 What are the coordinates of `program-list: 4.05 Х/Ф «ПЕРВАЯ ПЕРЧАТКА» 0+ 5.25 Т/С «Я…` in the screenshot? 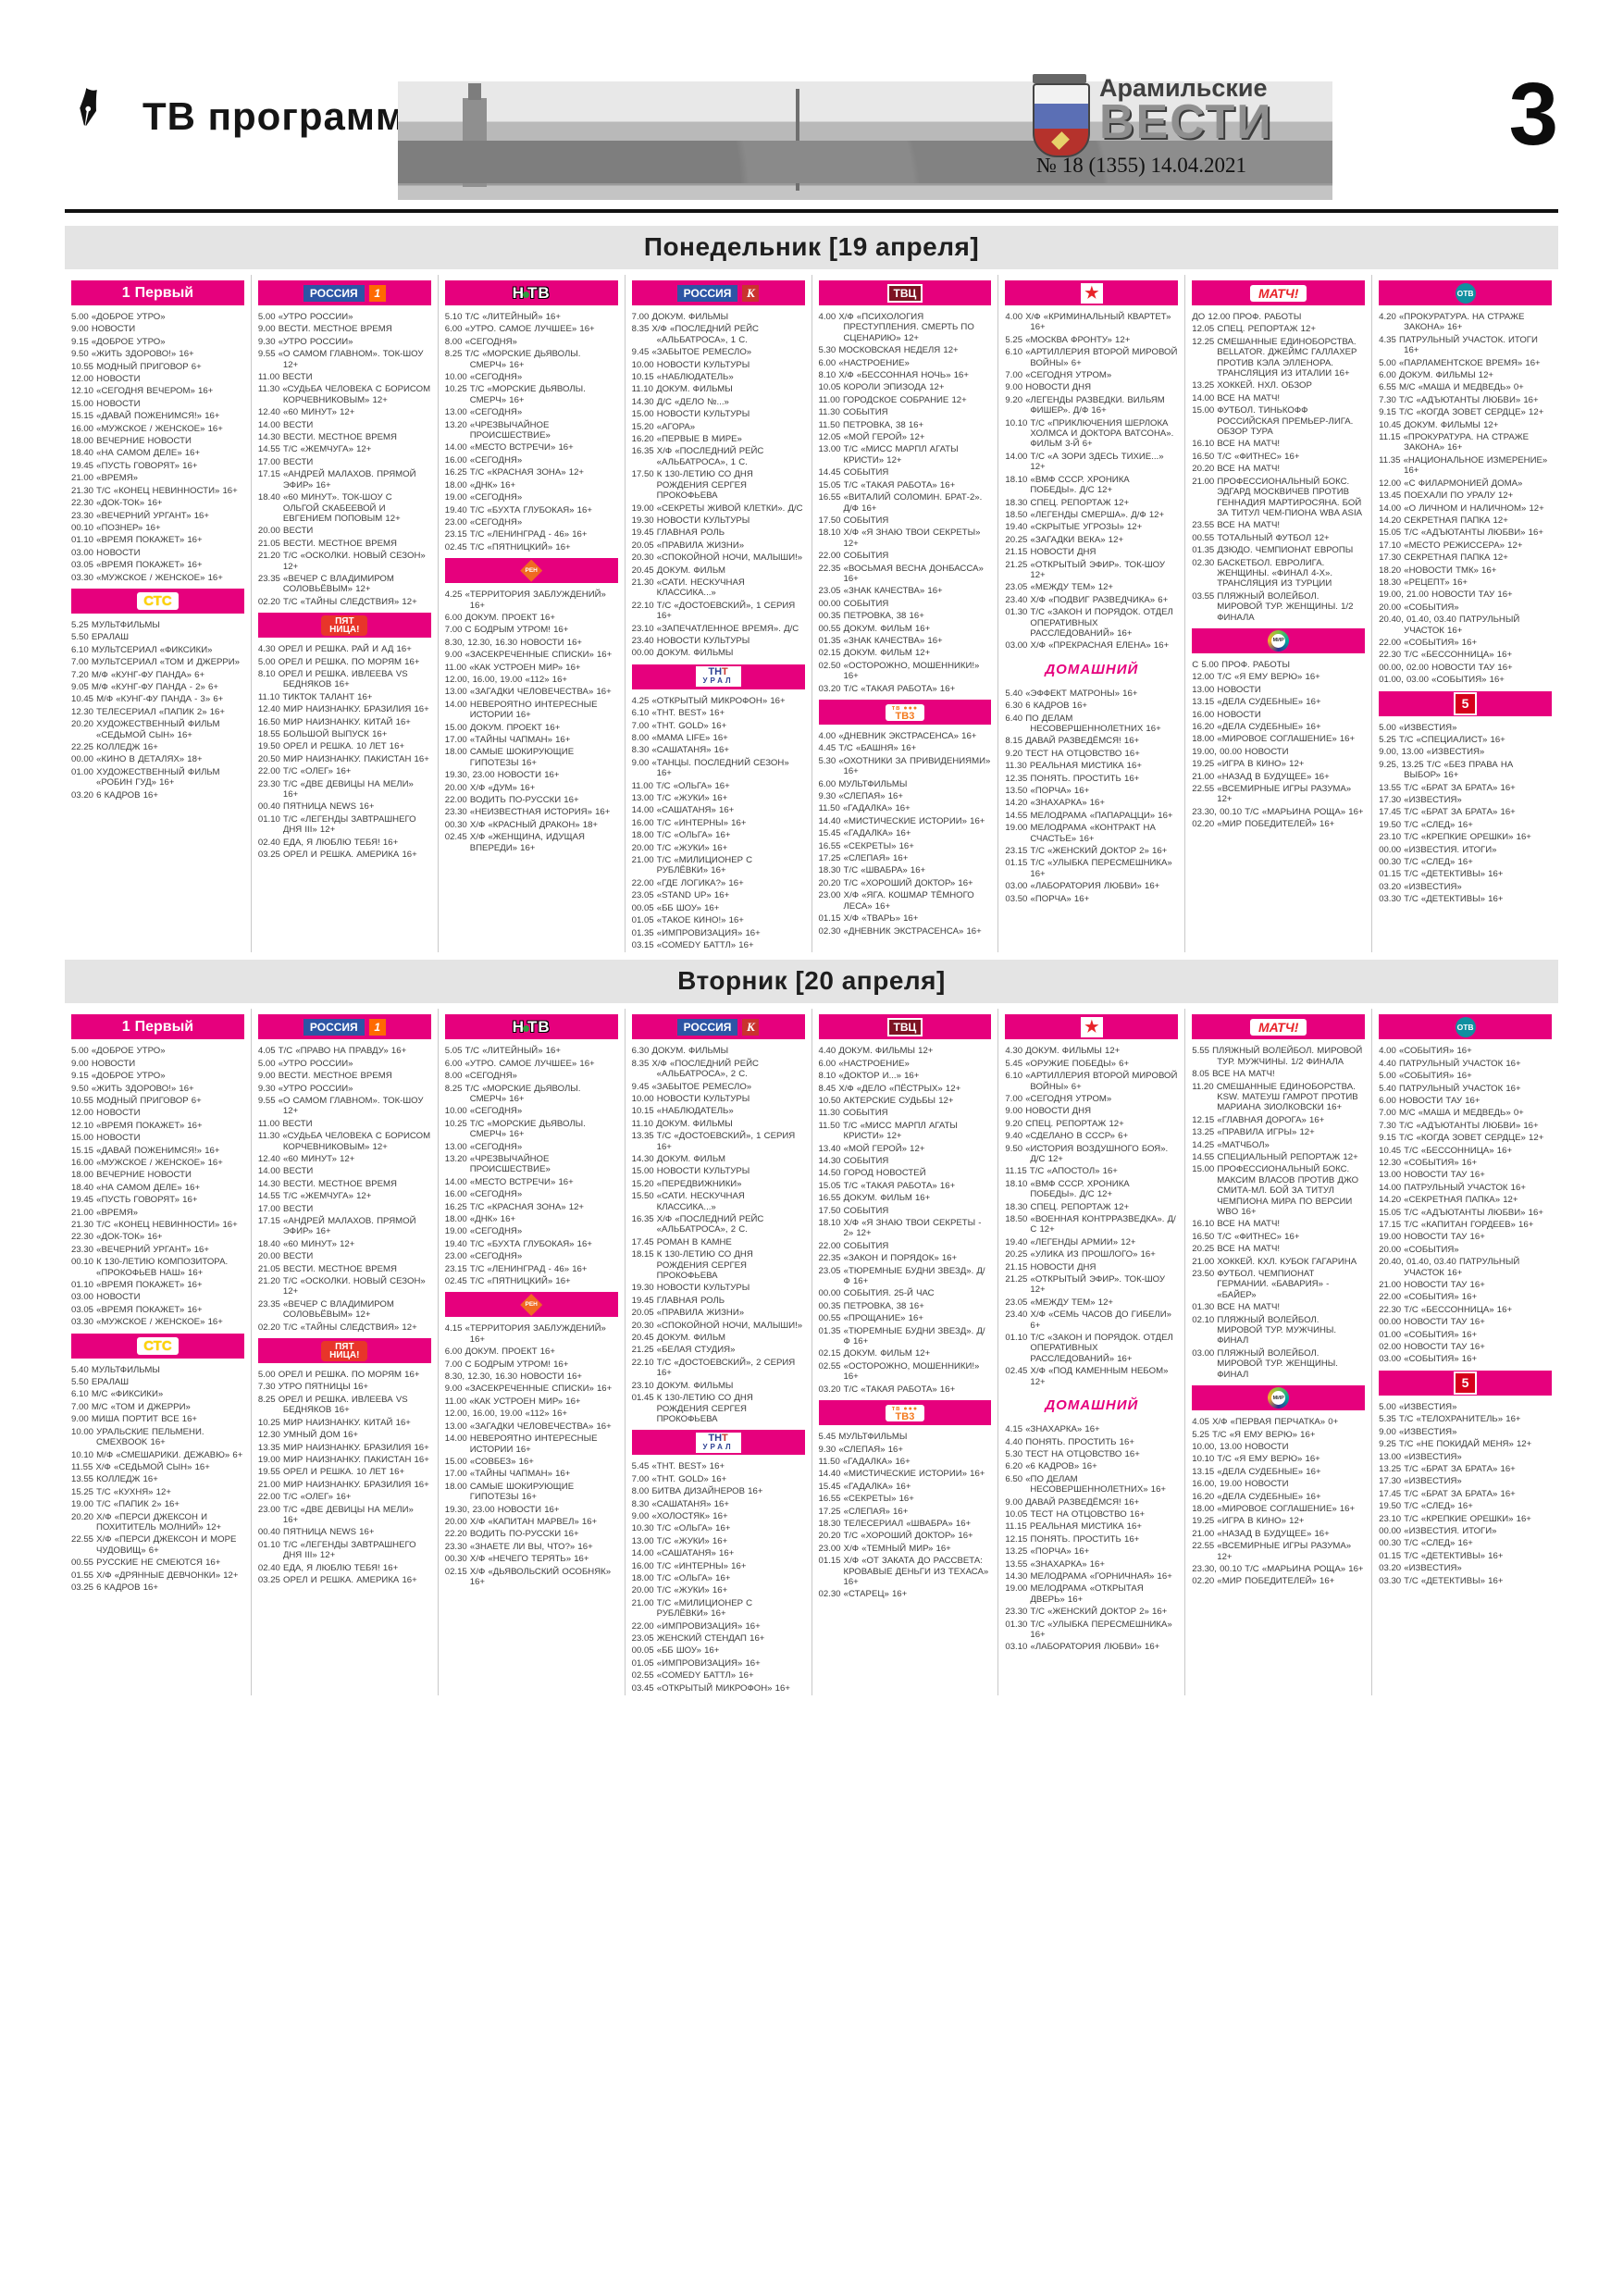 It's located at (1278, 1502).